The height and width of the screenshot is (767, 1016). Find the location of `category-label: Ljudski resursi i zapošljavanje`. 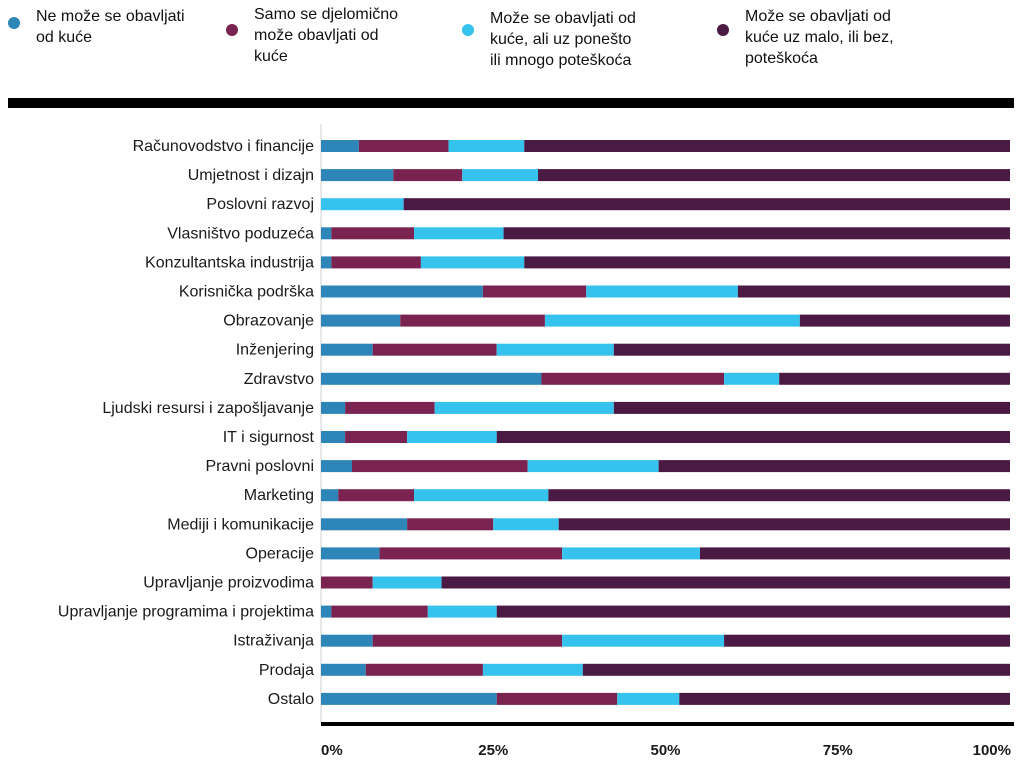

category-label: Ljudski resursi i zapošljavanje is located at coordinates (208, 408).